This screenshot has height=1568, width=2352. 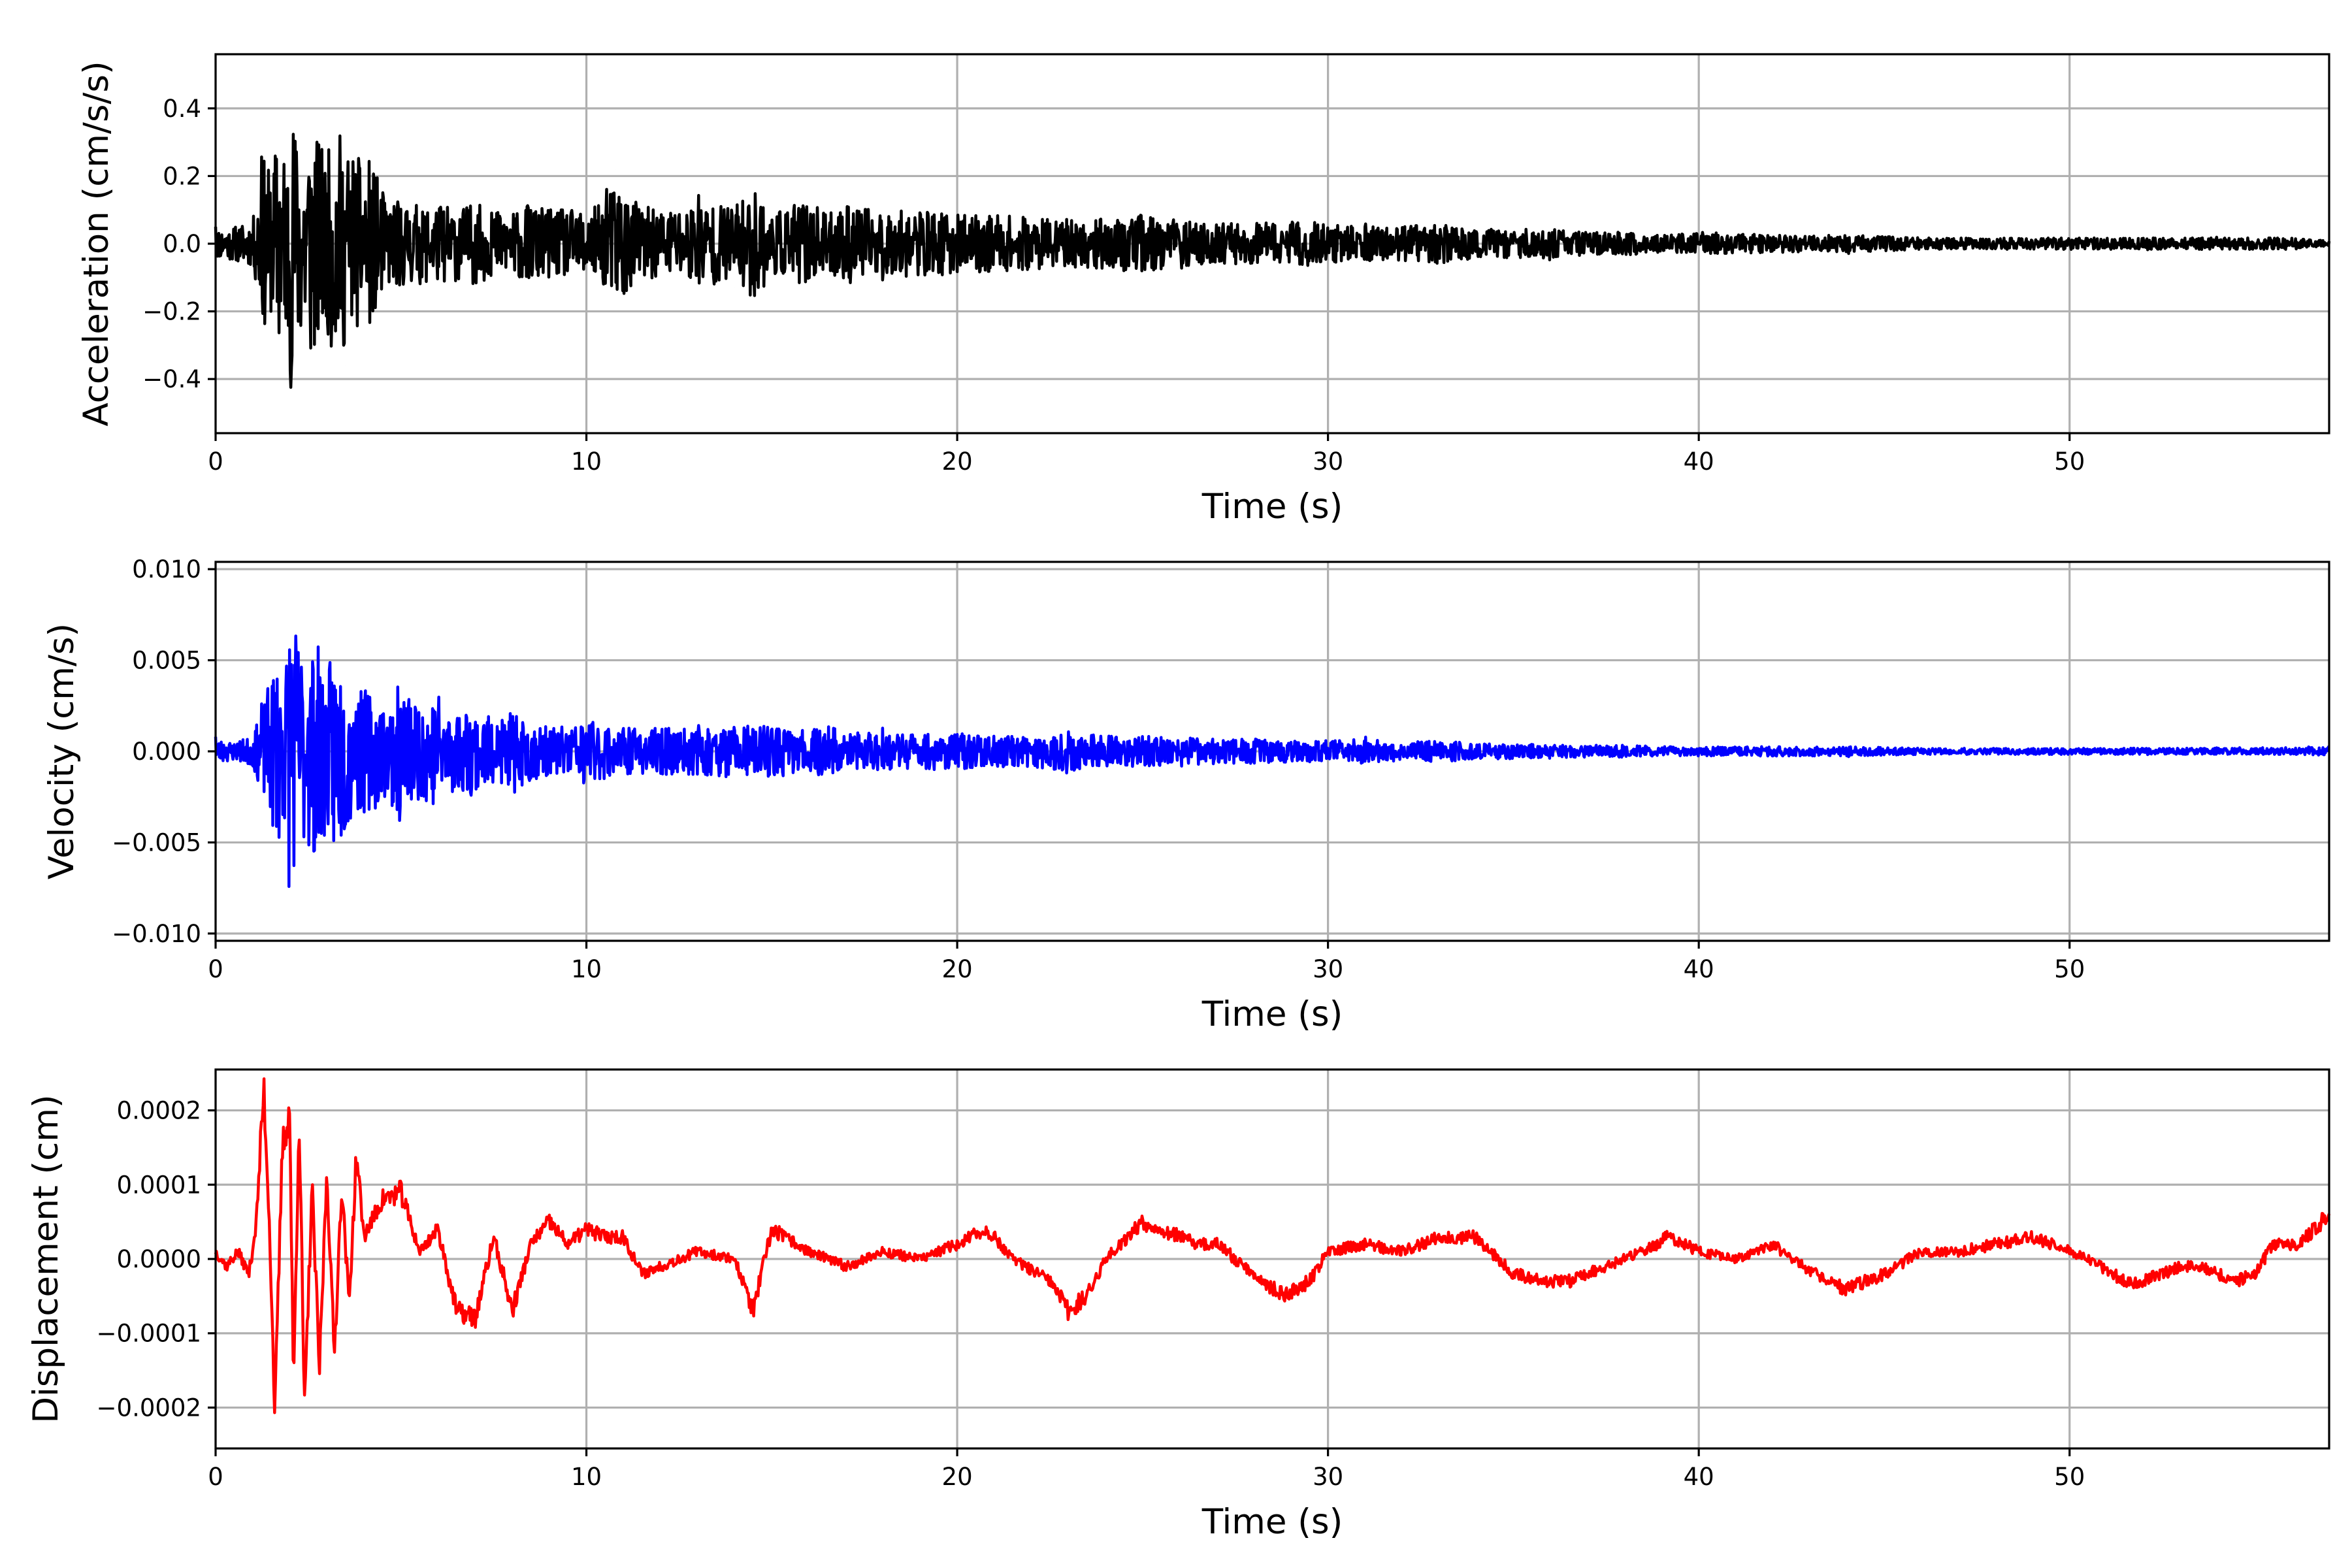 I want to click on displacement-x-tick-label-5: 50, so click(x=2069, y=1477).